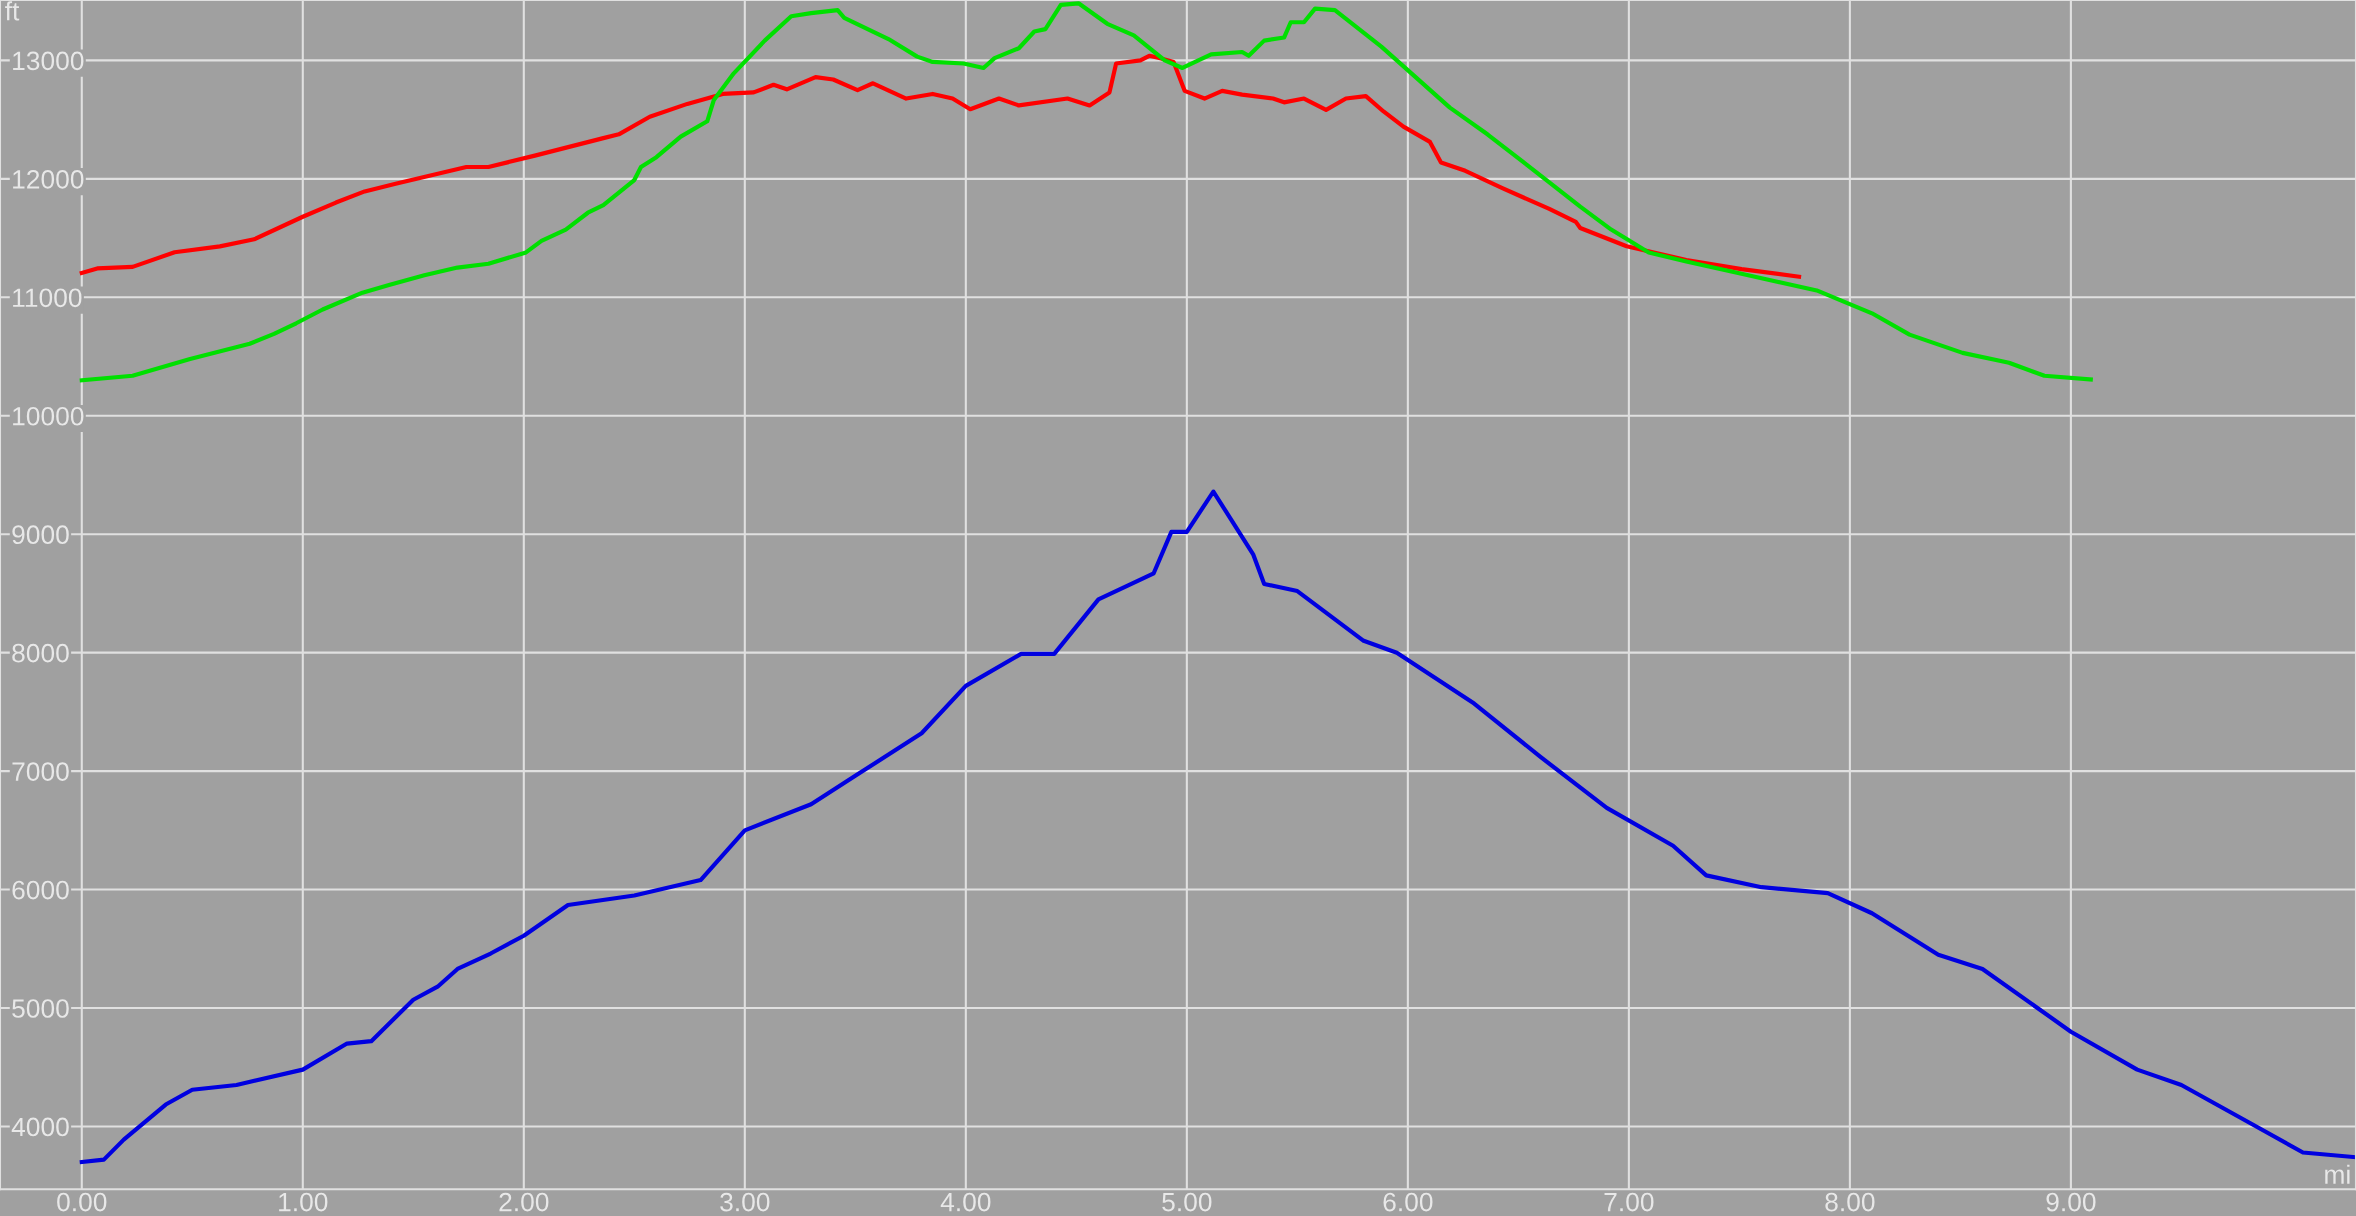  What do you see at coordinates (745, 1202) in the screenshot?
I see `x-tick-label: 3.00` at bounding box center [745, 1202].